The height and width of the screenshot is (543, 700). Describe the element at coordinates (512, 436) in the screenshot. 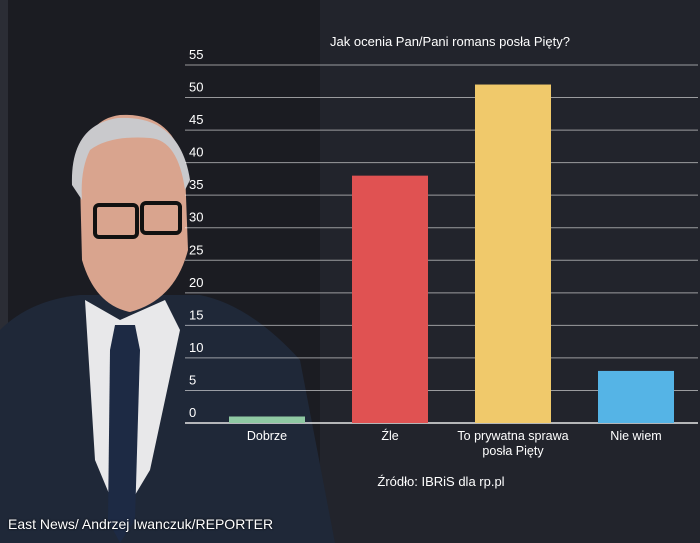

I see `category-label: To prywatna sprawa` at that location.